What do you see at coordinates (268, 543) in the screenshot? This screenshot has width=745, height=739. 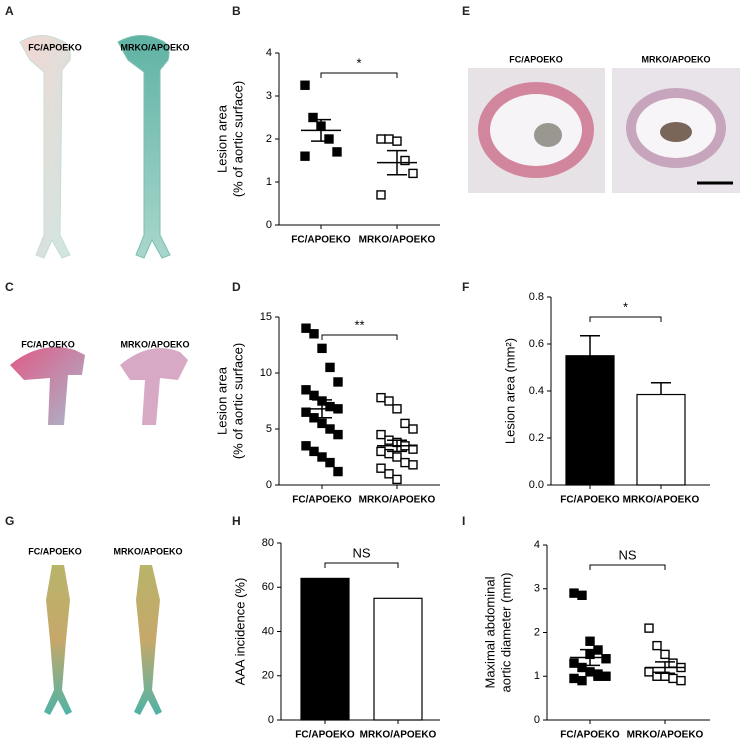 I see `y-tick-label: 80` at bounding box center [268, 543].